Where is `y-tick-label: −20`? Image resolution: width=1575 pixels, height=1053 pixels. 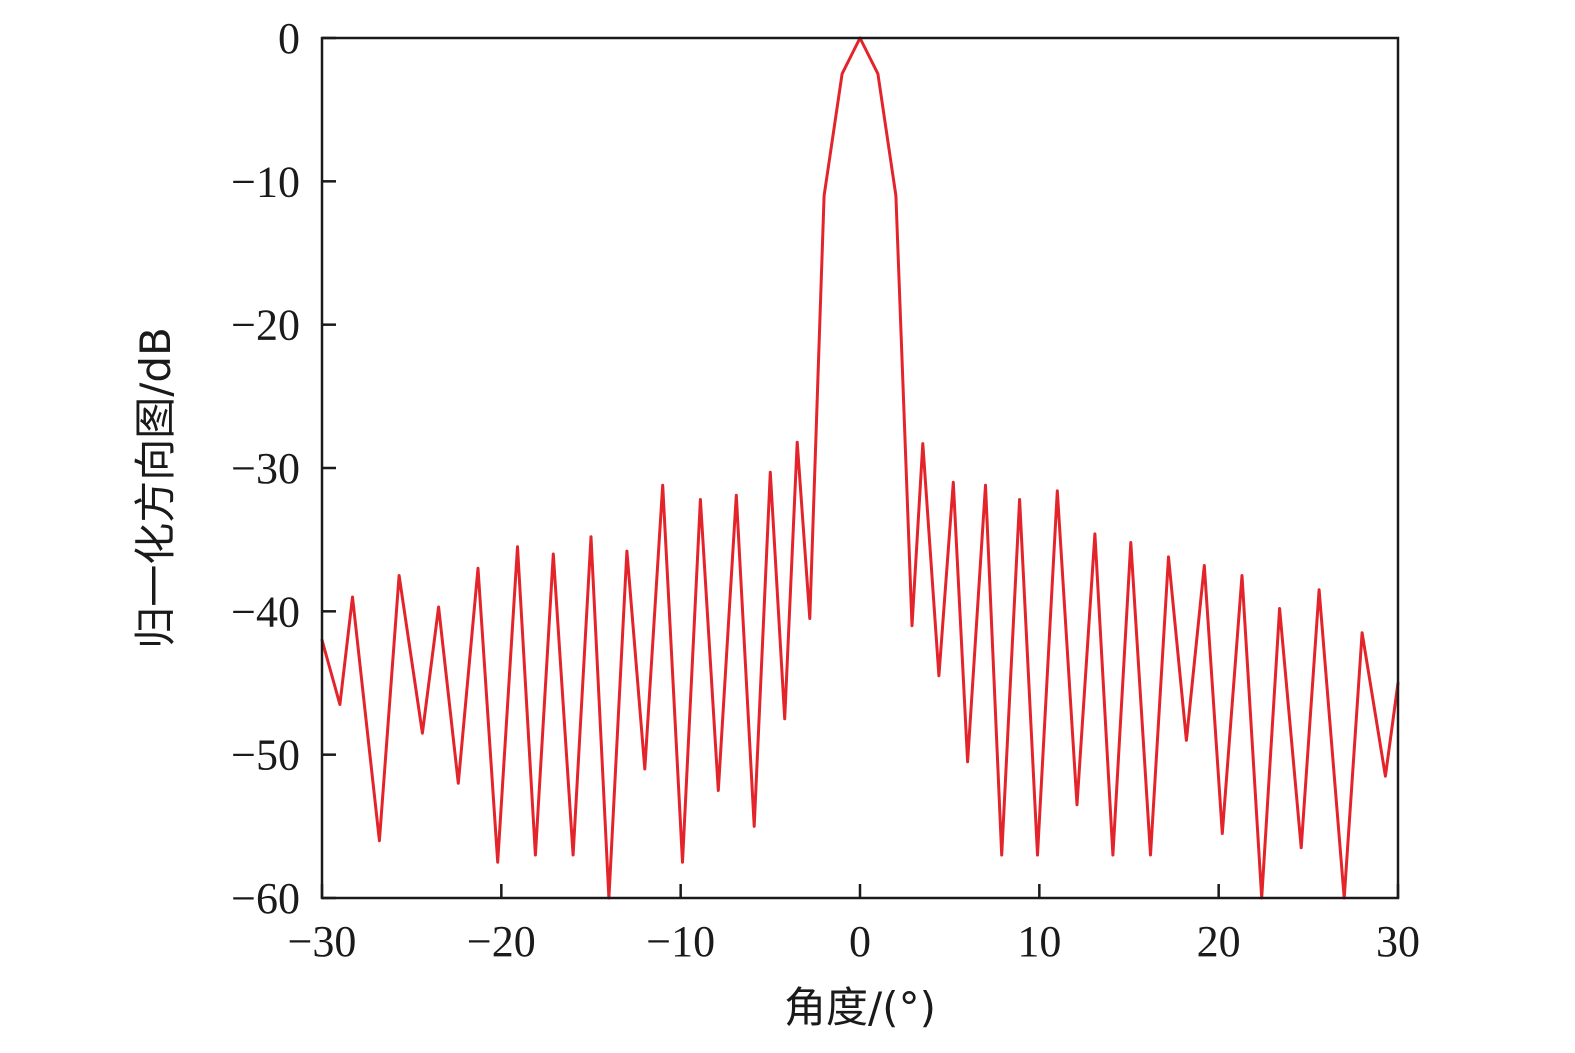 y-tick-label: −20 is located at coordinates (265, 325).